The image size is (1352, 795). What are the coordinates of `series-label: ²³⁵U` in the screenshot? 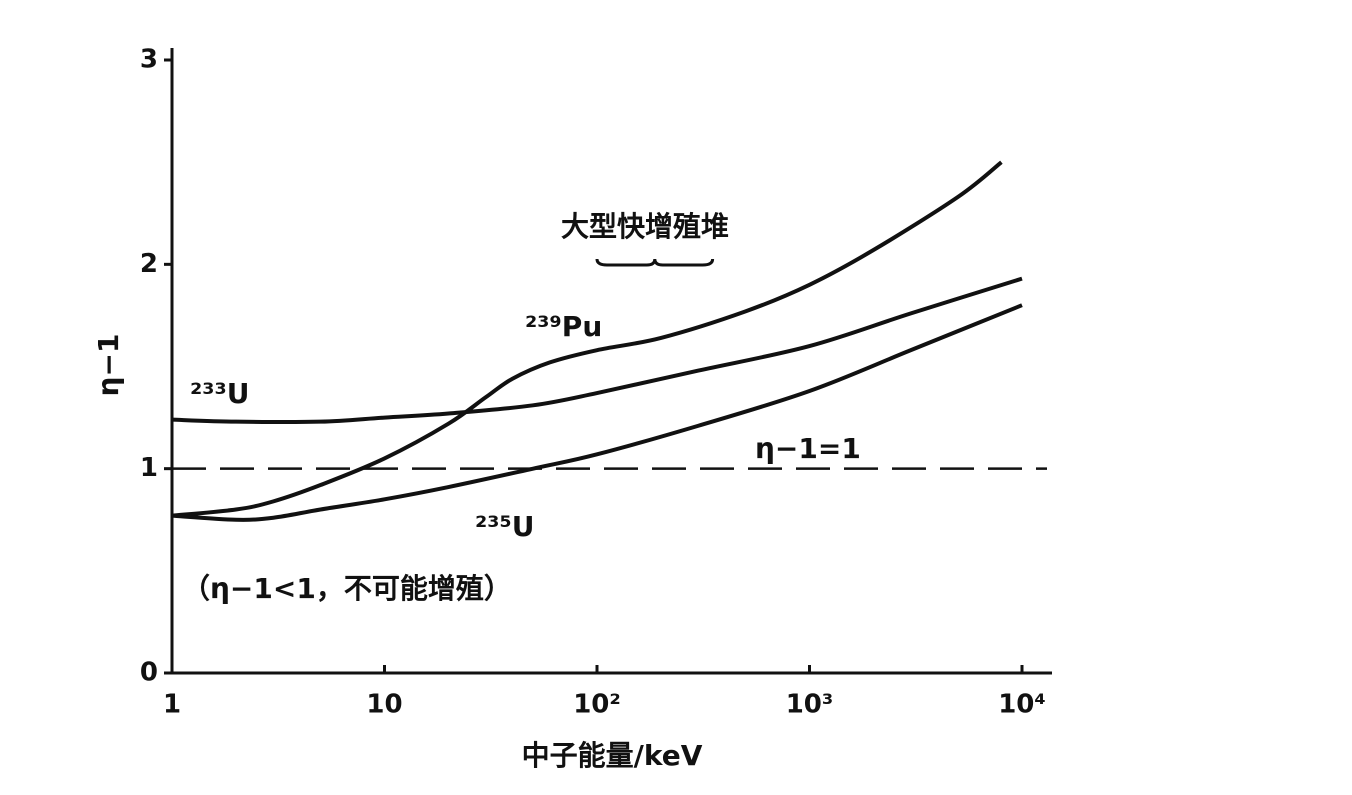 It's located at (505, 526).